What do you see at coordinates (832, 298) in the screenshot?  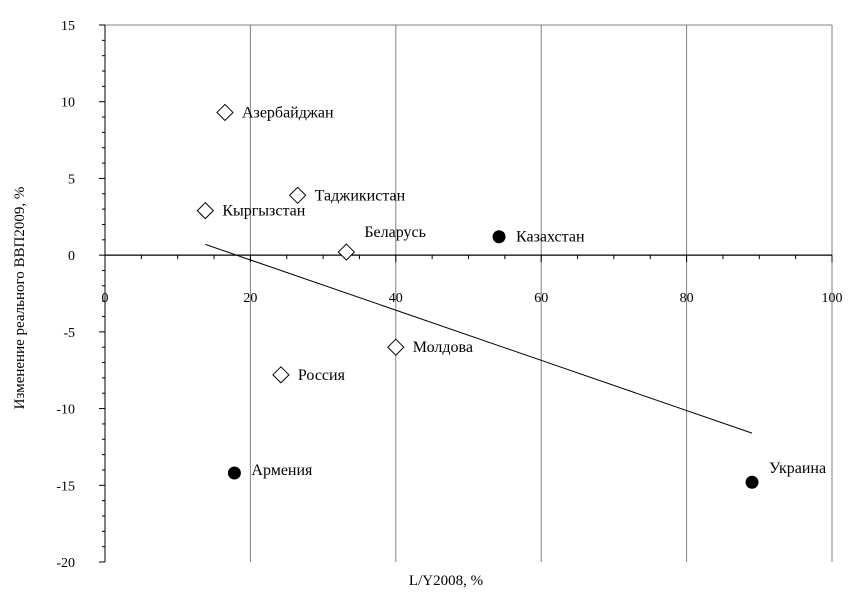 I see `x-tick-label: 100` at bounding box center [832, 298].